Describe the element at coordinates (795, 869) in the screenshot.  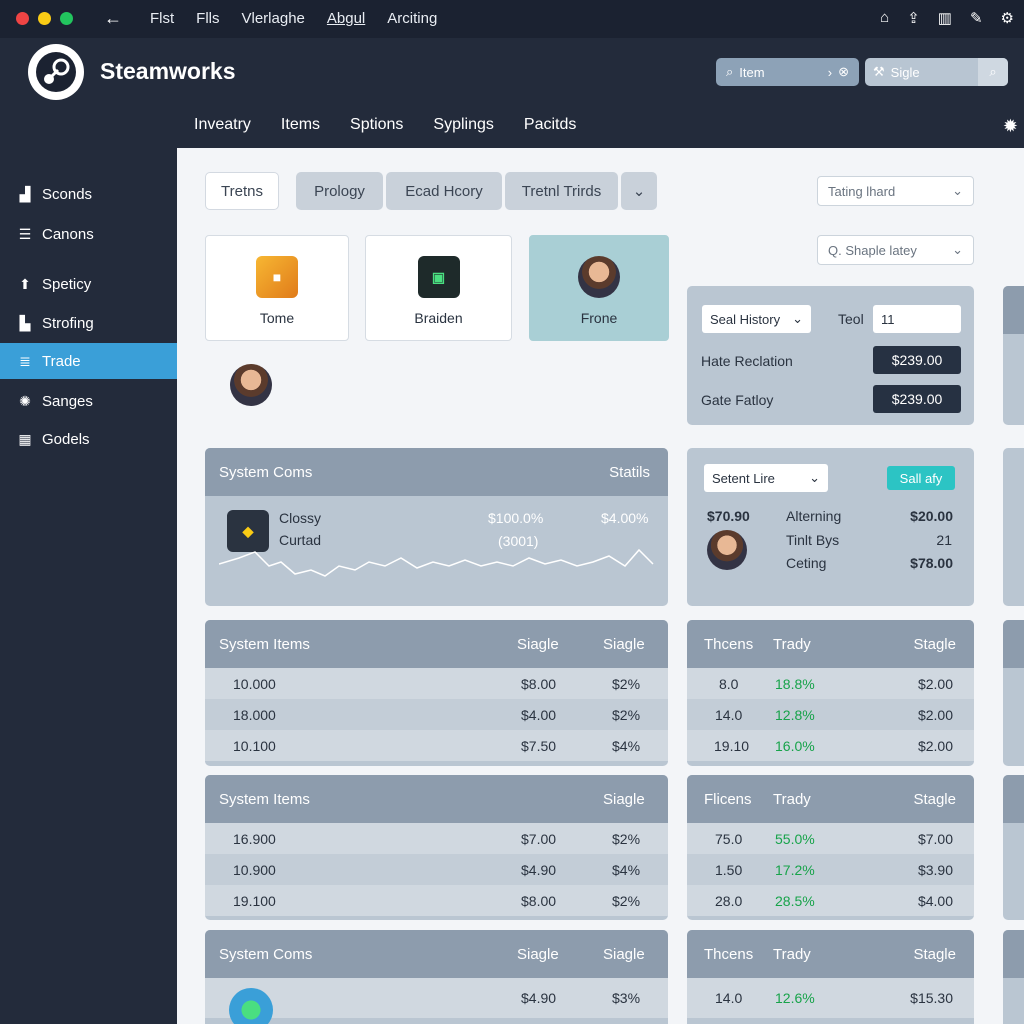
I see `cell: 17.2%` at that location.